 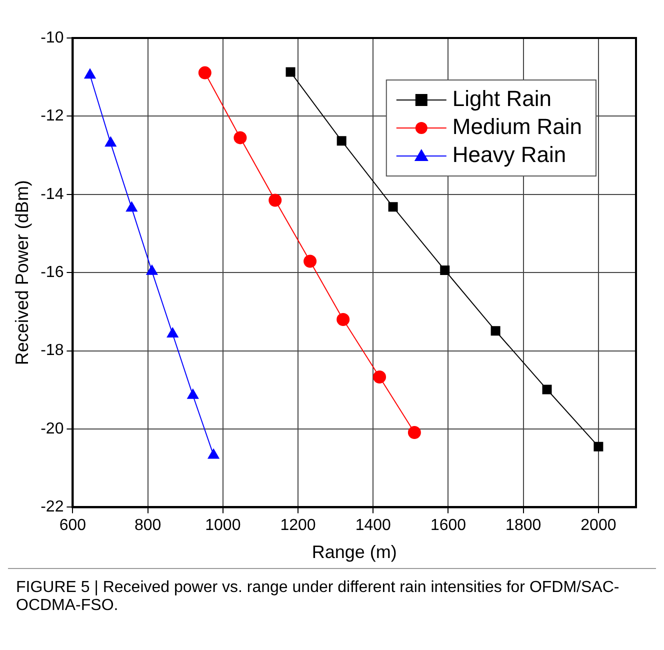 I want to click on legend-label: Heavy Rain, so click(x=509, y=155).